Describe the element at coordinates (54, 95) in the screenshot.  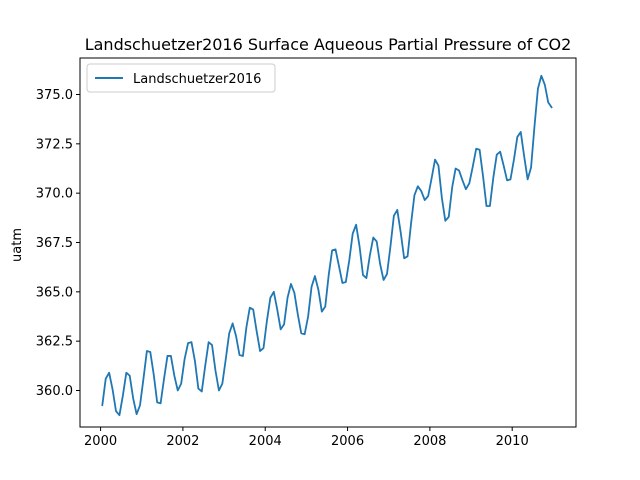
I see `y-tick-label: 375.0` at that location.